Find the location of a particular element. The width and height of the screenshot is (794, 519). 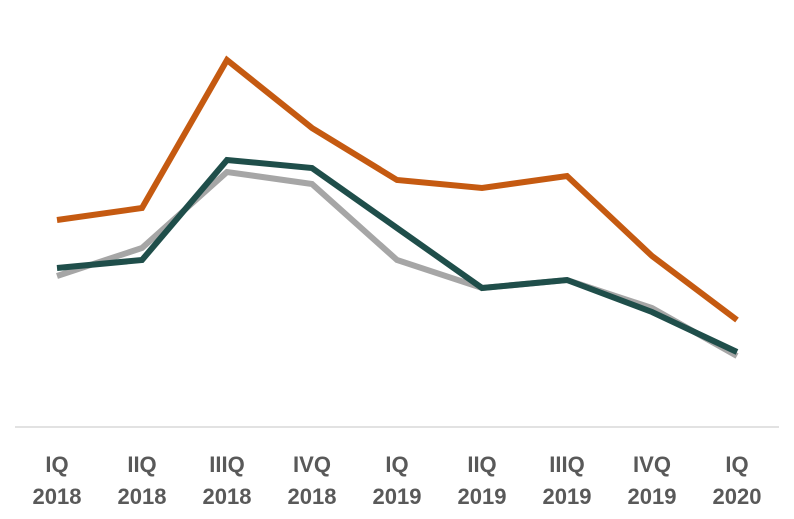

x-tick-label: IQ 2018 is located at coordinates (57, 480).